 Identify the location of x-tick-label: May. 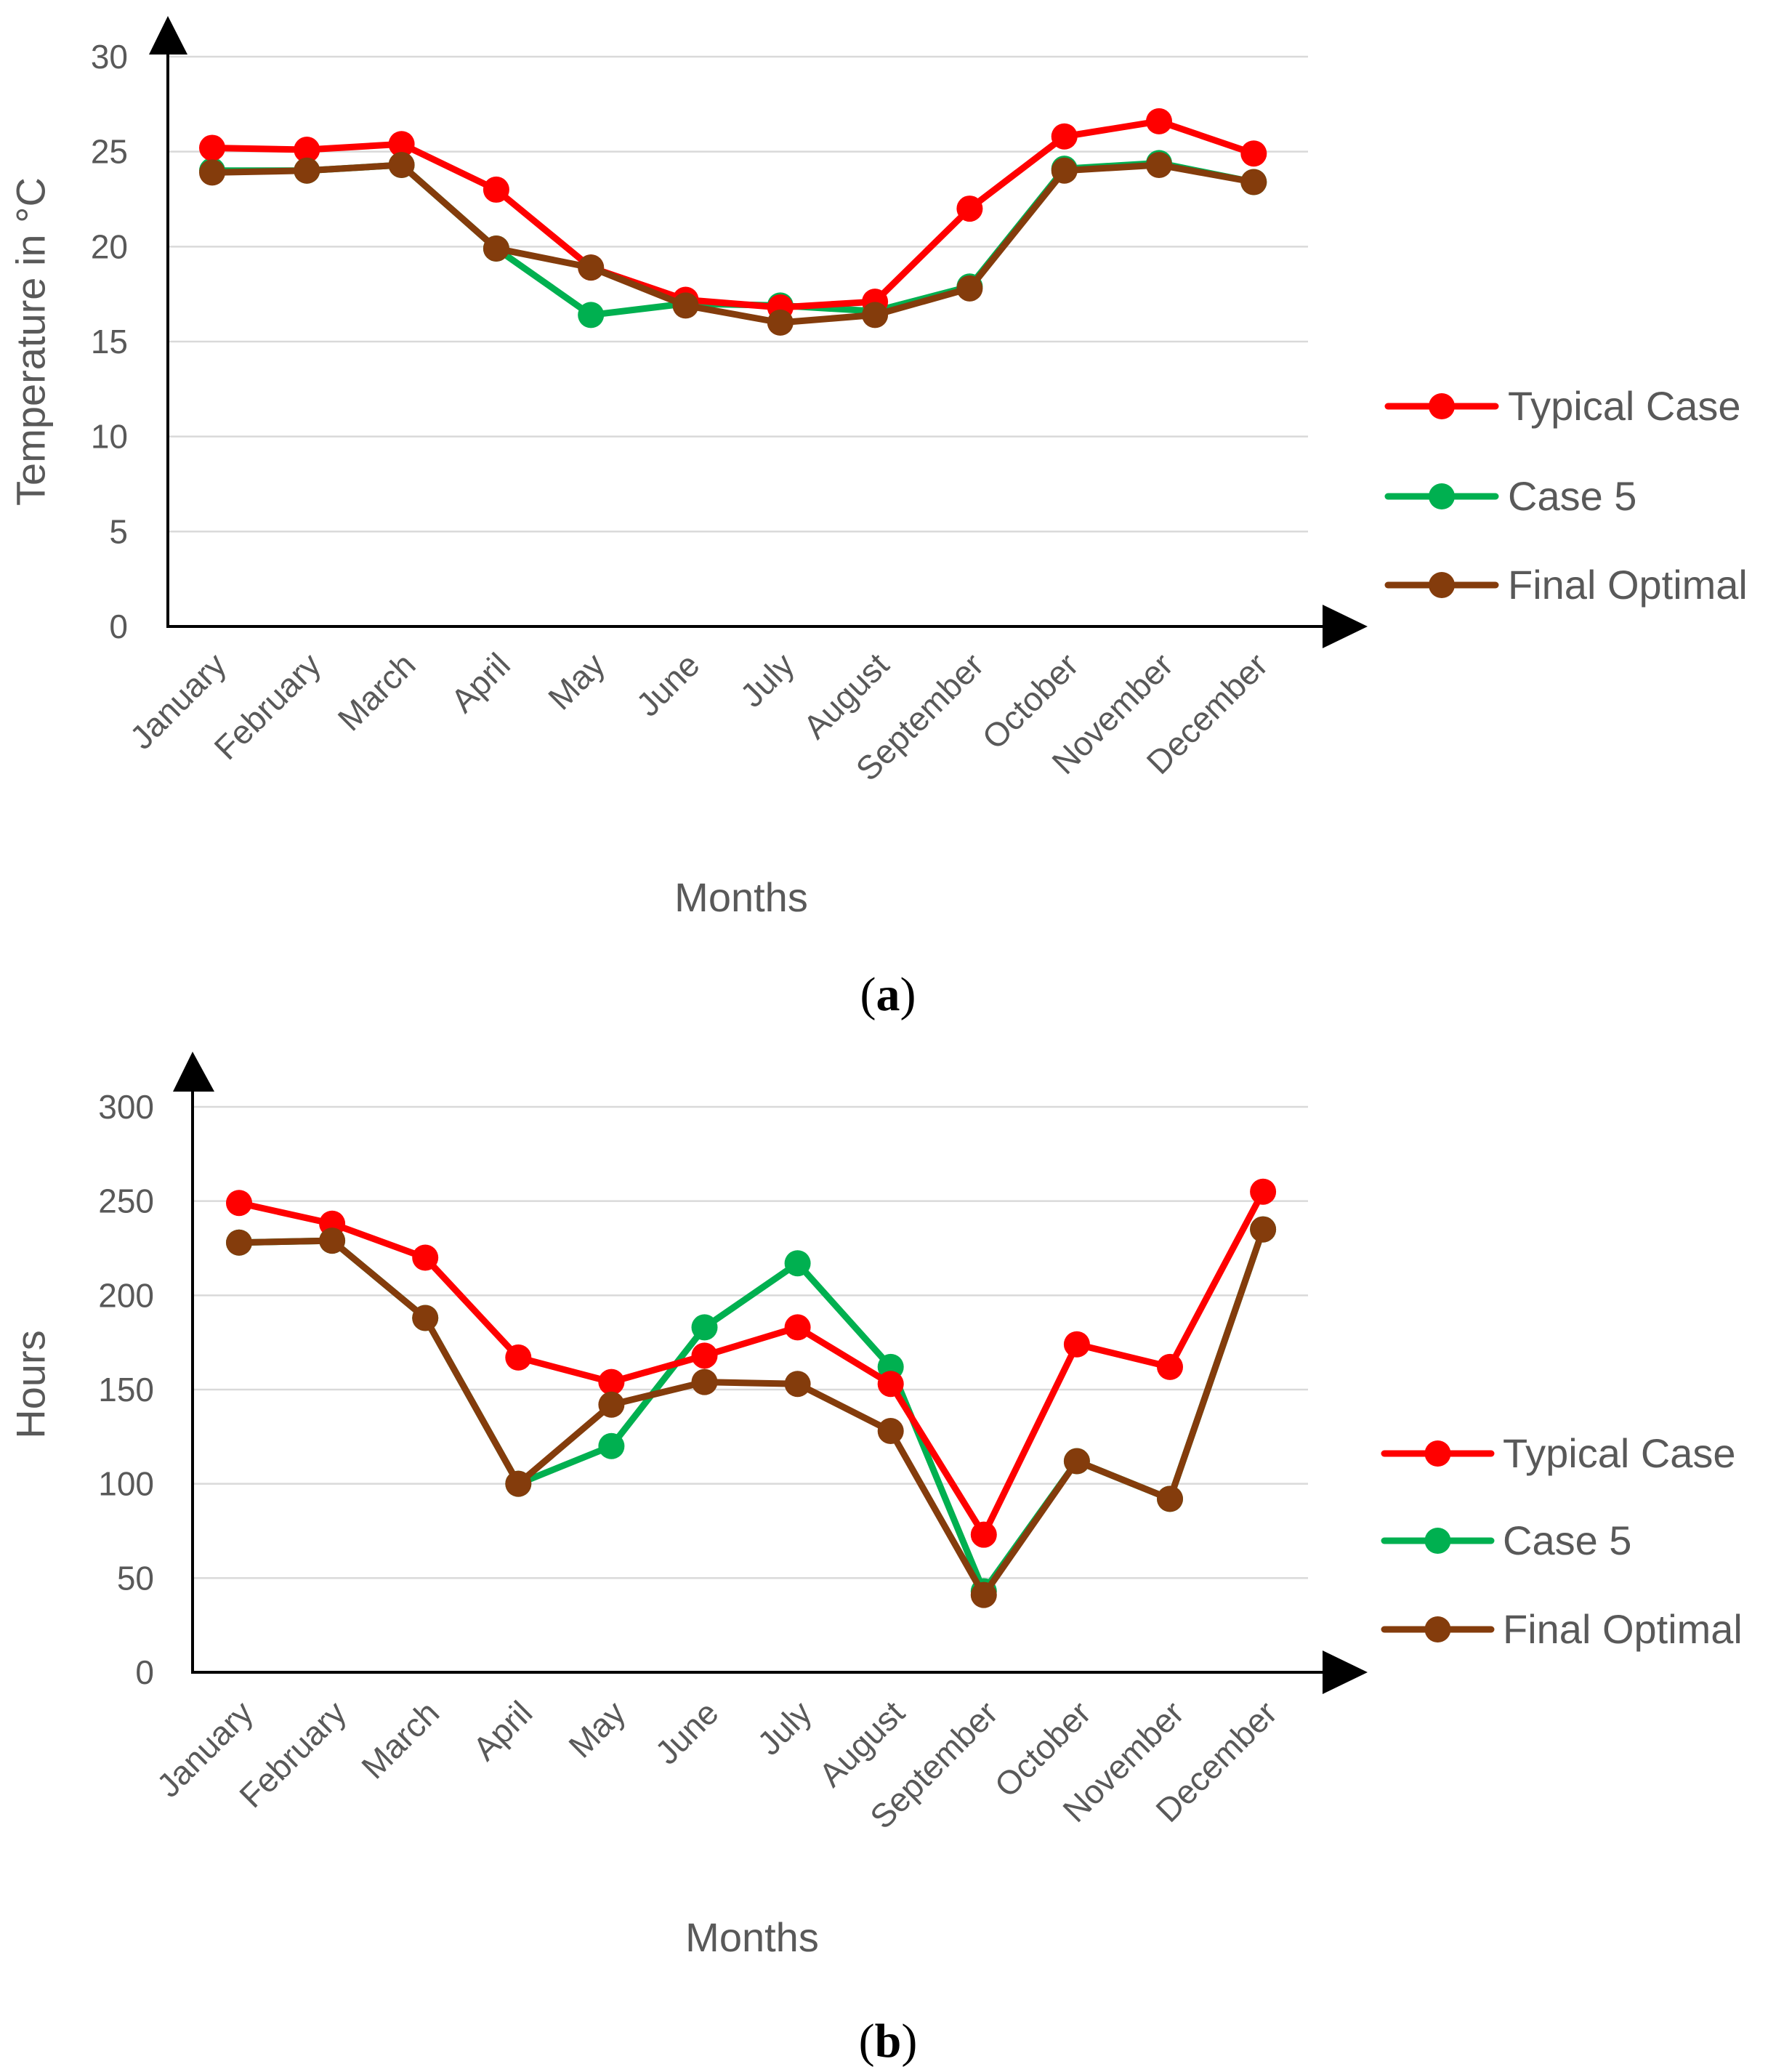
(596, 1729).